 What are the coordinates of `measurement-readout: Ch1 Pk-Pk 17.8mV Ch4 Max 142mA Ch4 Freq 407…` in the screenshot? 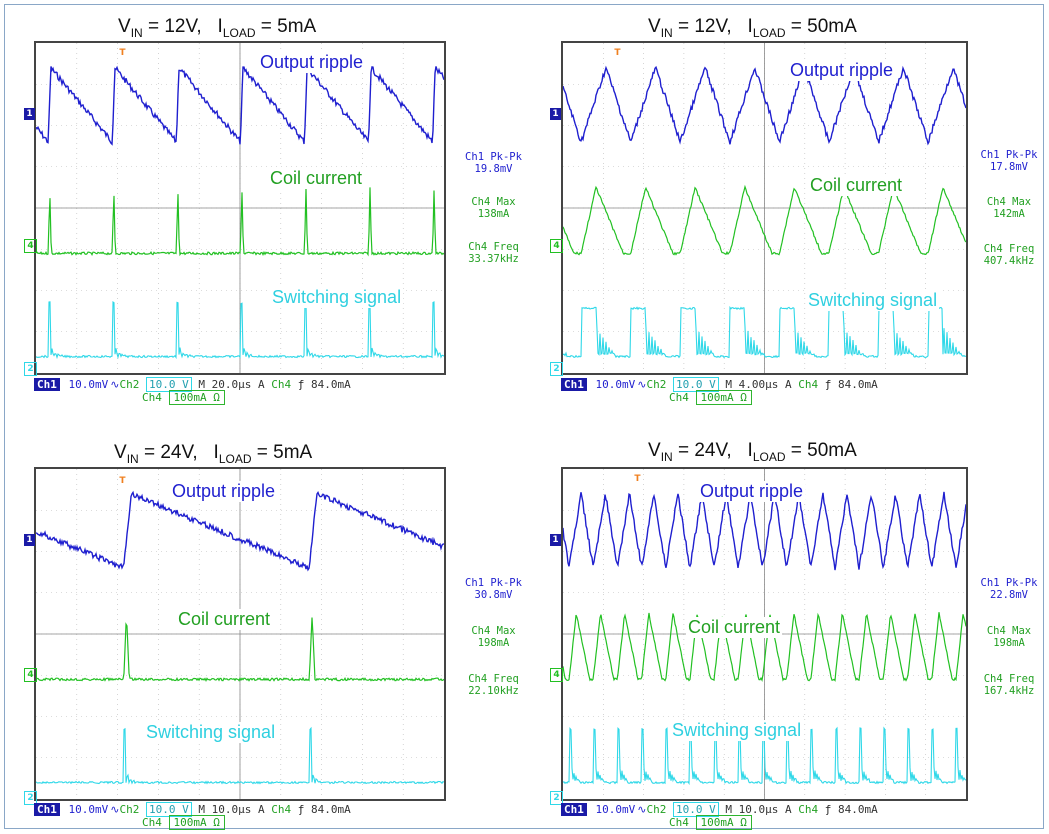 It's located at (1009, 208).